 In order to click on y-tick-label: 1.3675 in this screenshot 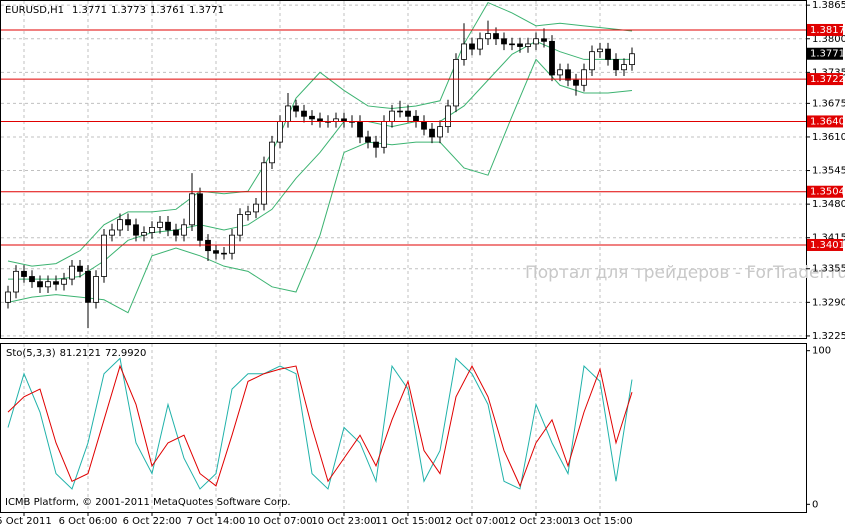, I will do `click(828, 103)`.